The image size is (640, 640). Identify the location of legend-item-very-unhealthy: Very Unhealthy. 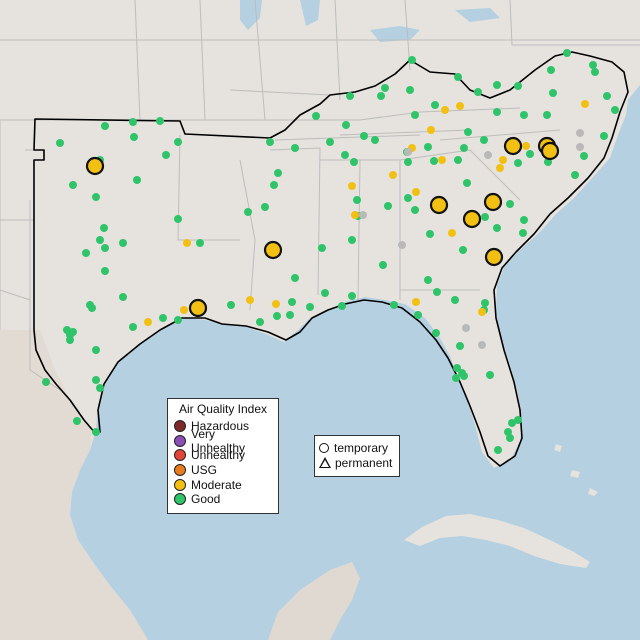
(223, 441).